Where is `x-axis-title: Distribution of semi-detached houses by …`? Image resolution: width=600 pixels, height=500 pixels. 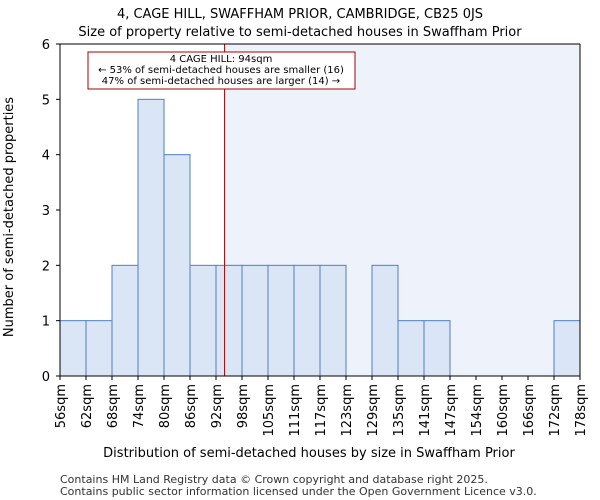
x-axis-title: Distribution of semi-detached houses by … is located at coordinates (309, 453).